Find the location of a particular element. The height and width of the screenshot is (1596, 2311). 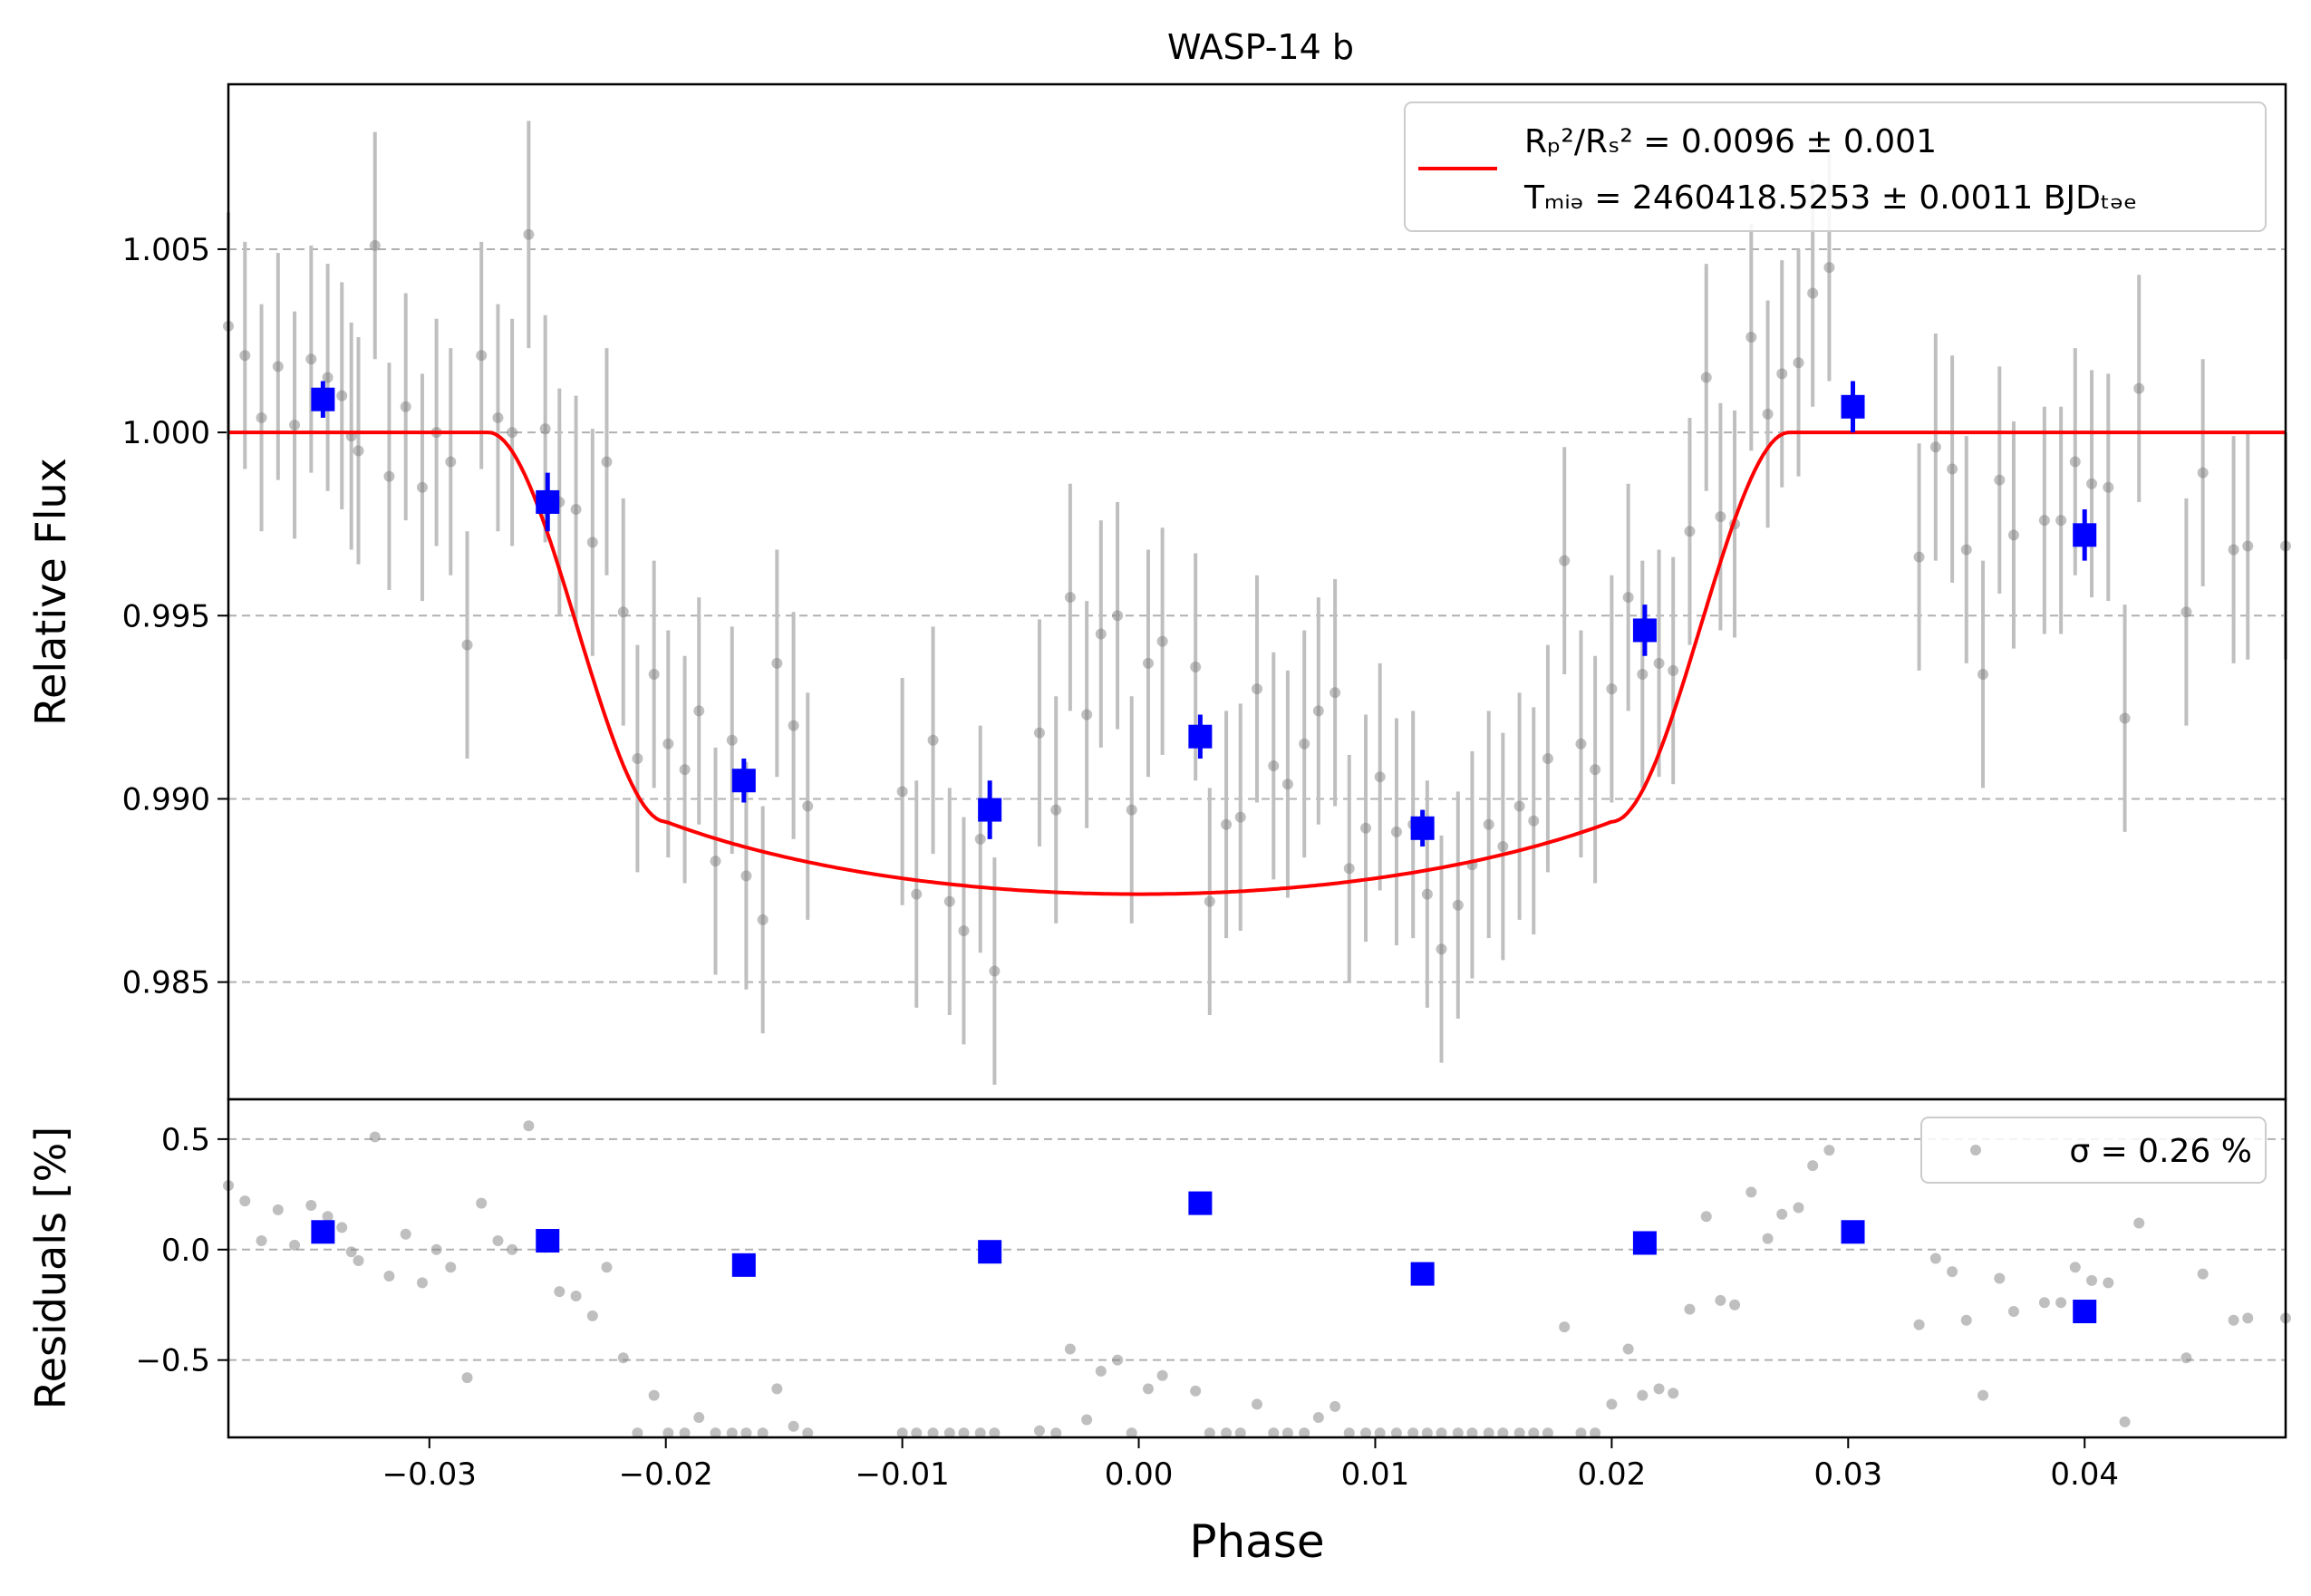

x-tick-label: −0.01 is located at coordinates (903, 1474).